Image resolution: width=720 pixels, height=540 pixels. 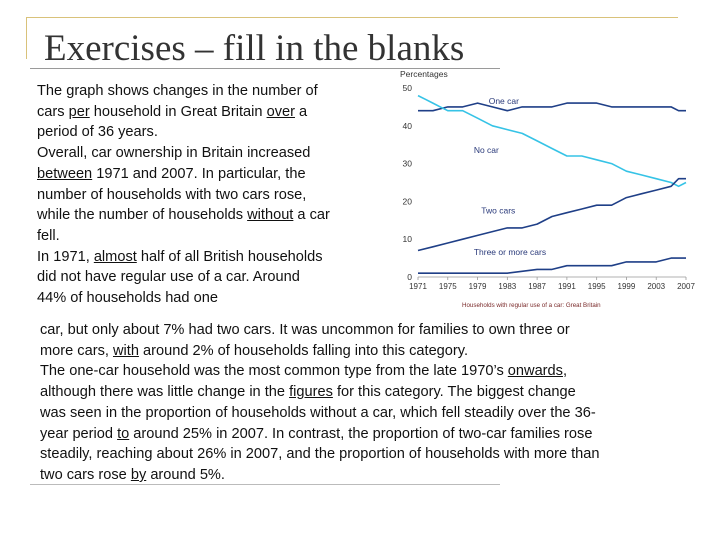 I want to click on chart-series, so click(x=552, y=184).